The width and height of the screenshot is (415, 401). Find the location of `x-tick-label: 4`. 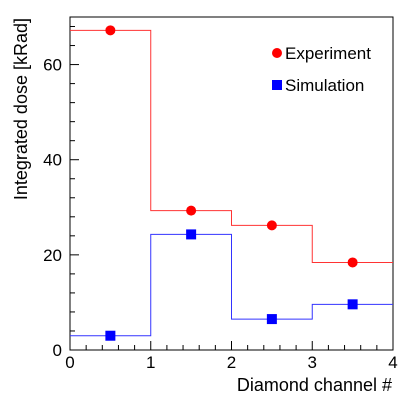

x-tick-label: 4 is located at coordinates (392, 362).